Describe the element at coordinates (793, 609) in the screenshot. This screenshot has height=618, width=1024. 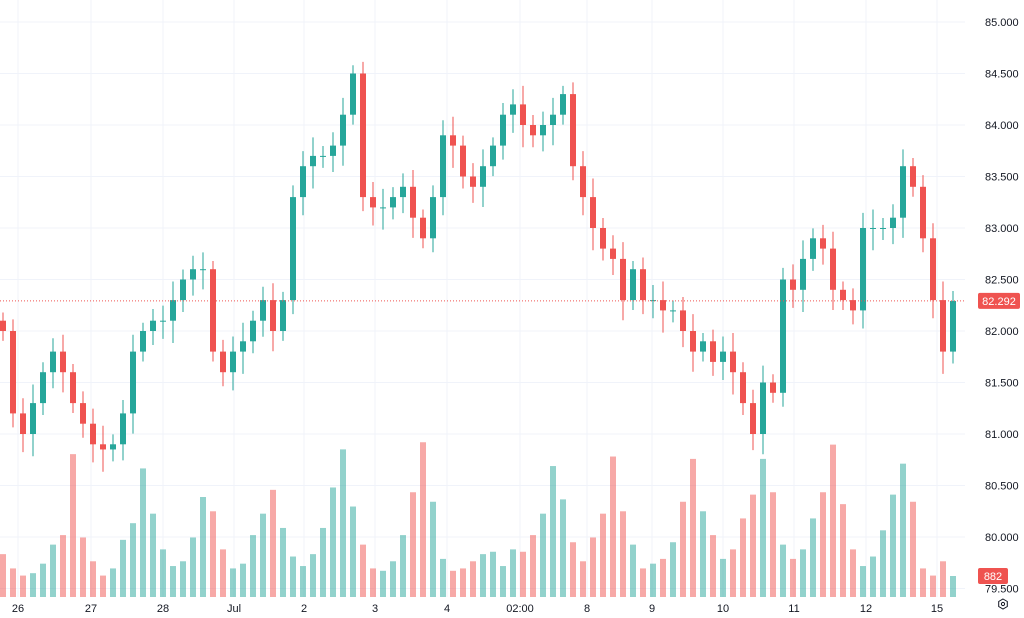
I see `x-tick-label: 11` at that location.